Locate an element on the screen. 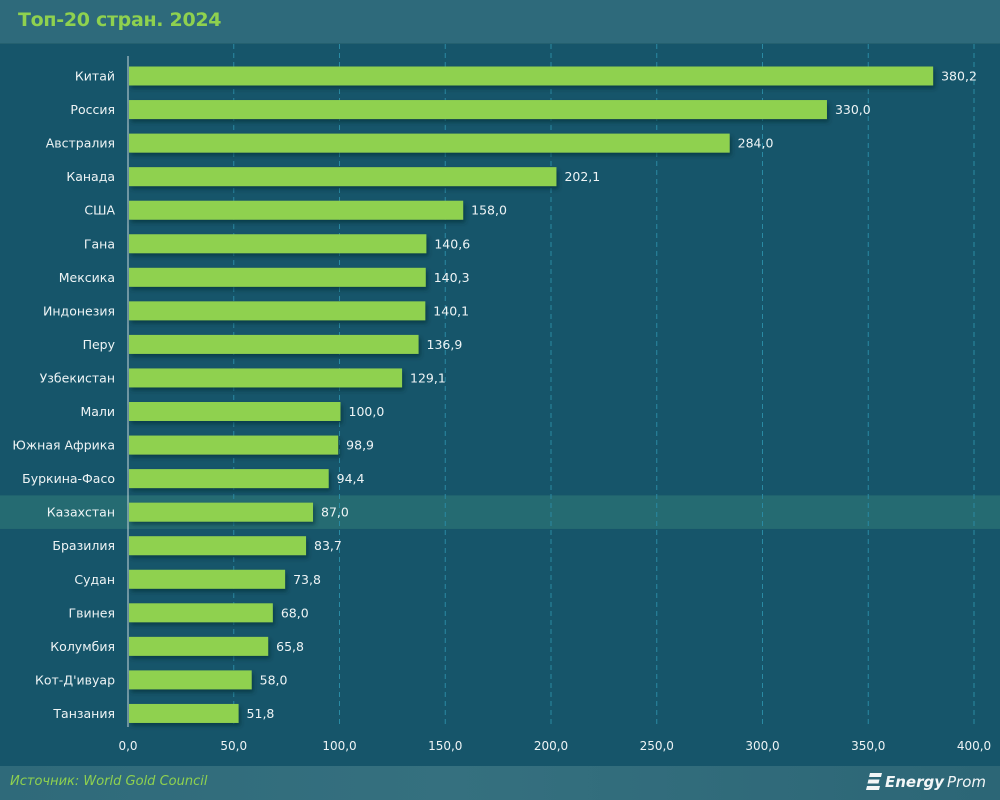 This screenshot has height=800, width=1000. logo-text-light: Prom is located at coordinates (966, 782).